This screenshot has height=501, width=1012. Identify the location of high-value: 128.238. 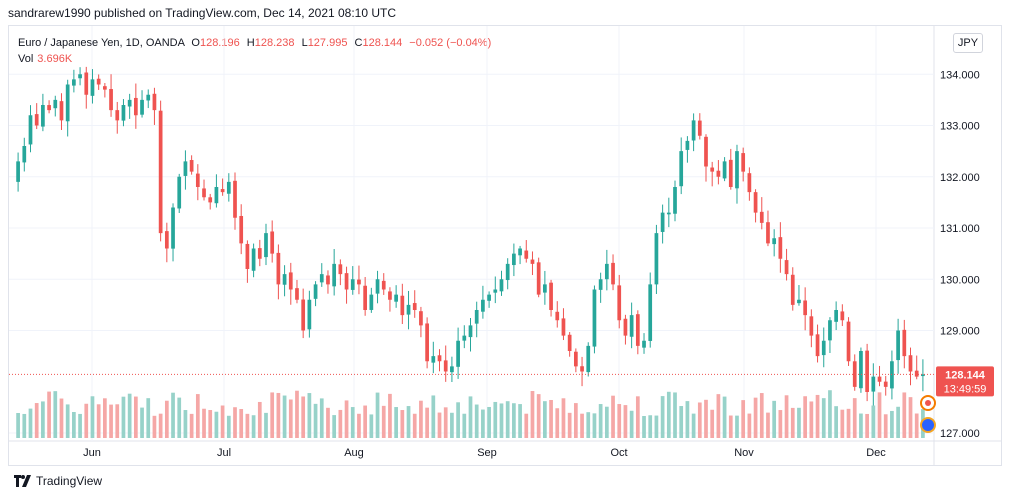
(274, 43).